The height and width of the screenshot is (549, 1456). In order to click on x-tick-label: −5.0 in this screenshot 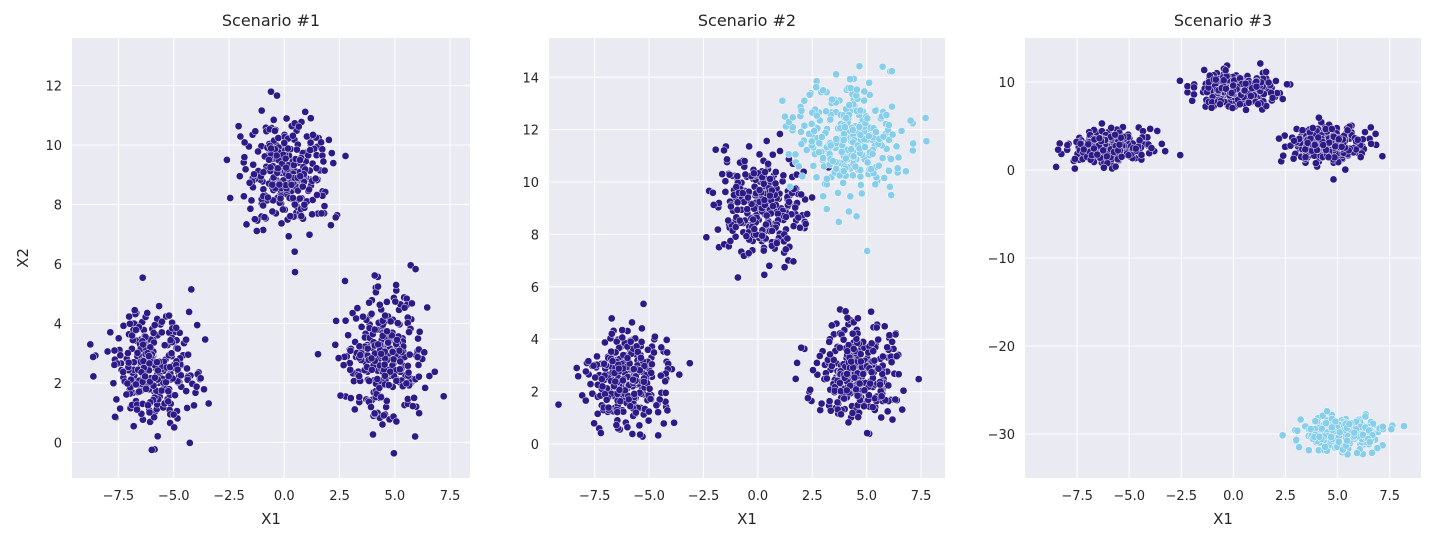, I will do `click(649, 496)`.